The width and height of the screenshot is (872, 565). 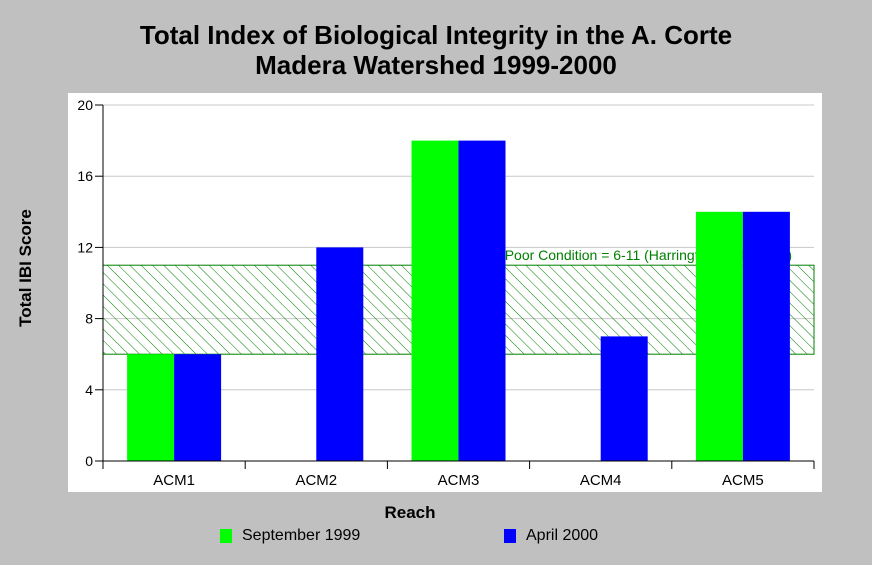 What do you see at coordinates (174, 480) in the screenshot?
I see `x-tick-label-acm1: ACM1` at bounding box center [174, 480].